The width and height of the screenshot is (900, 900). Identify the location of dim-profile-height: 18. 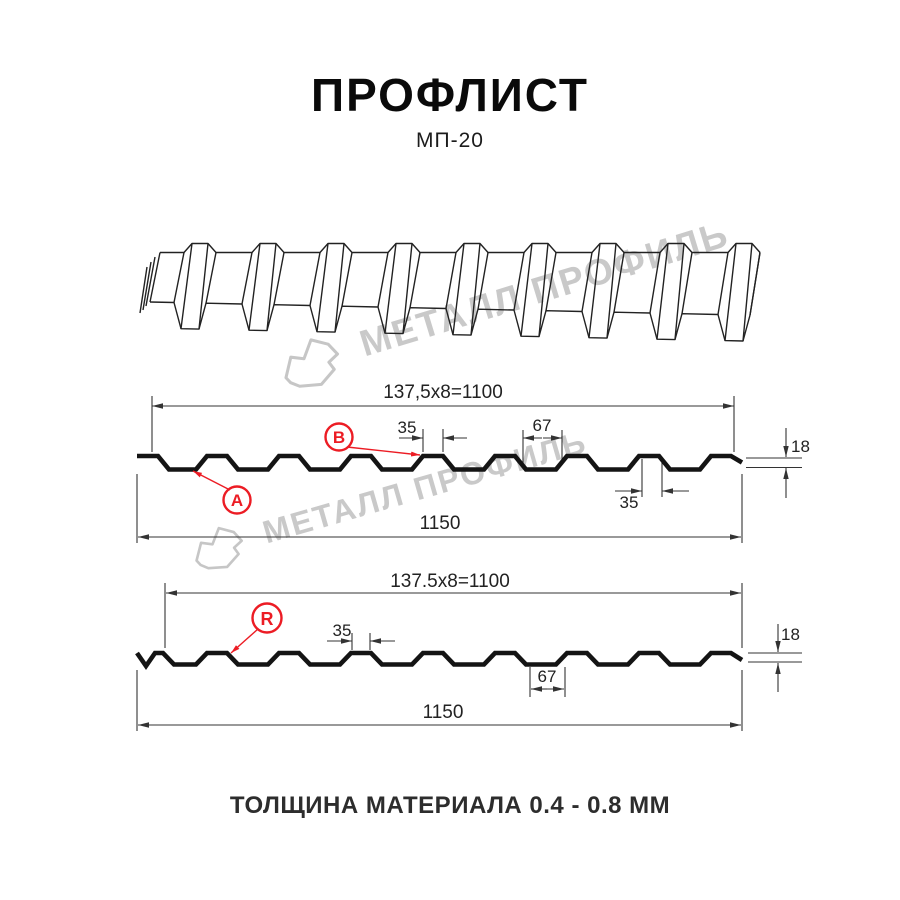
(800, 446).